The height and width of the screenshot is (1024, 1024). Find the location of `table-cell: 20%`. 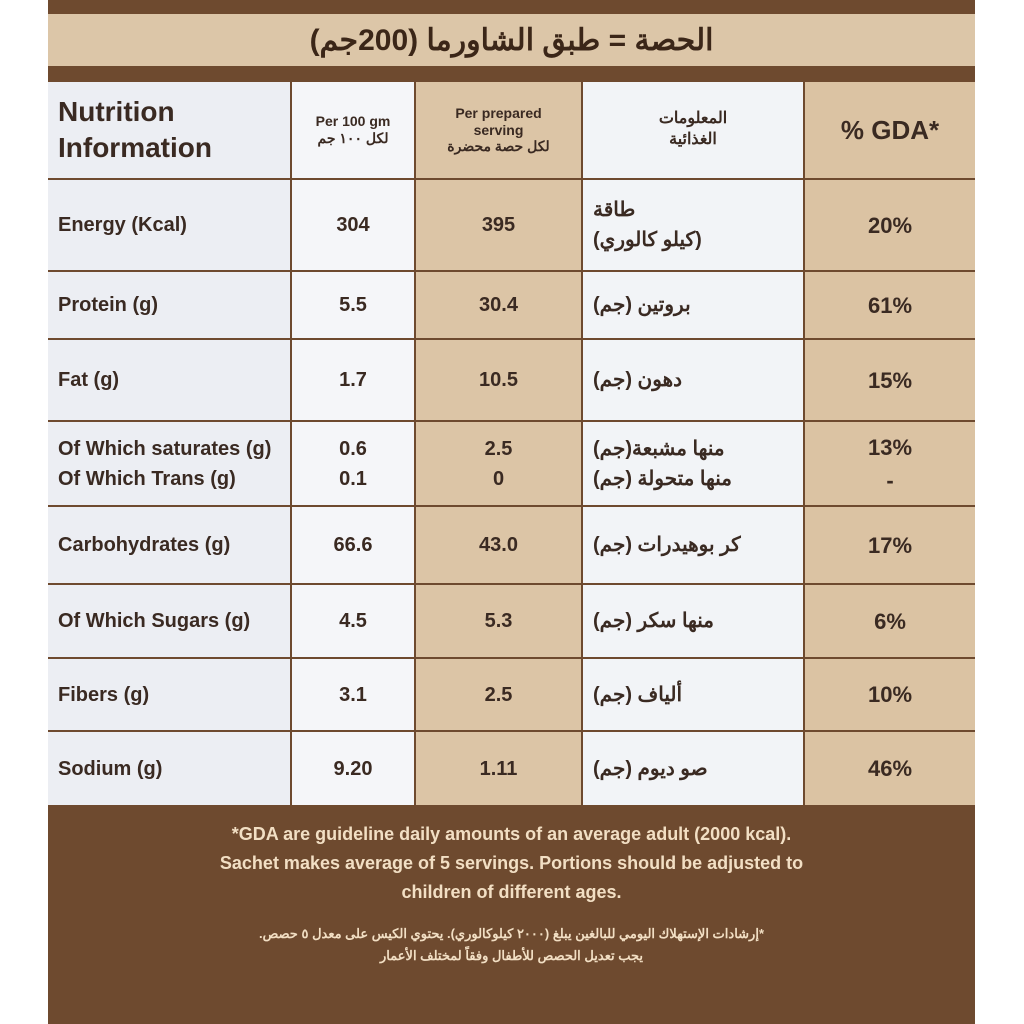

table-cell: 20% is located at coordinates (890, 225).